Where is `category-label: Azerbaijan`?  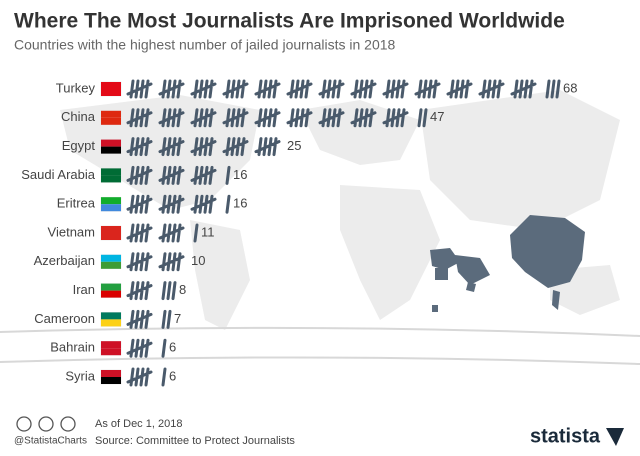 category-label: Azerbaijan is located at coordinates (64, 260).